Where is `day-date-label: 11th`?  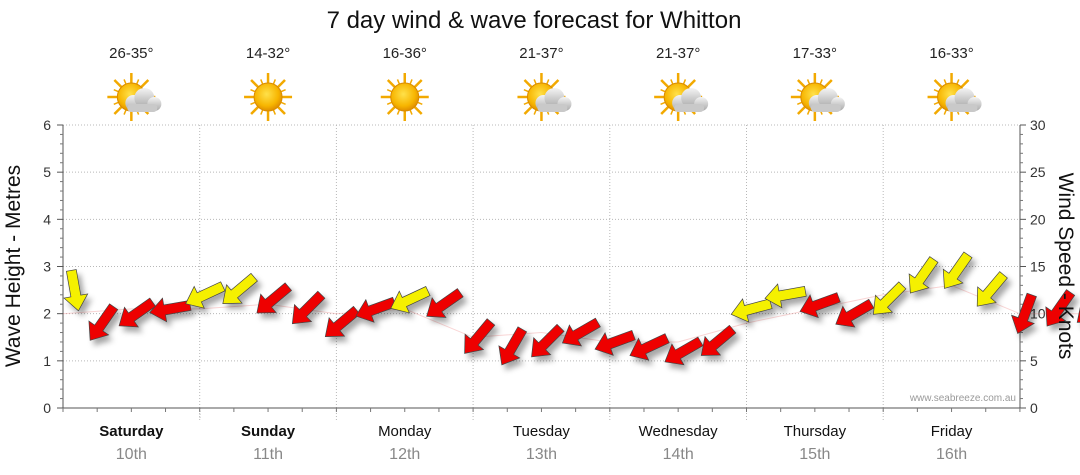 day-date-label: 11th is located at coordinates (268, 454).